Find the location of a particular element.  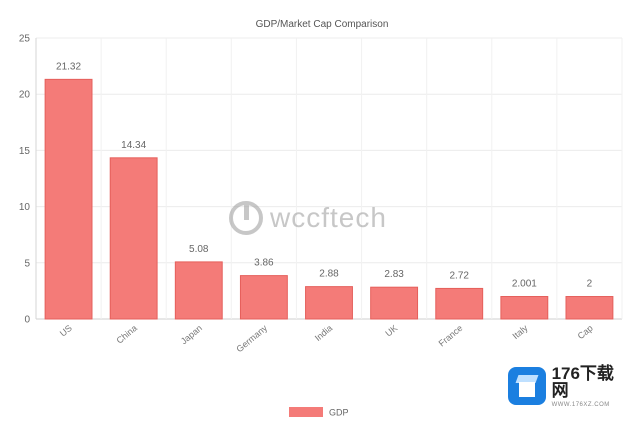

x-tick-label: Italy is located at coordinates (520, 332).